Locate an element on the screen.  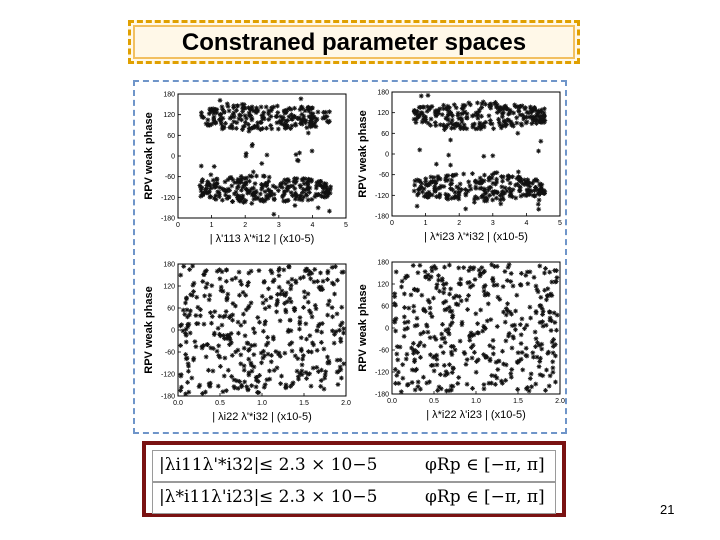
scatter-points is located at coordinates (262, 330).